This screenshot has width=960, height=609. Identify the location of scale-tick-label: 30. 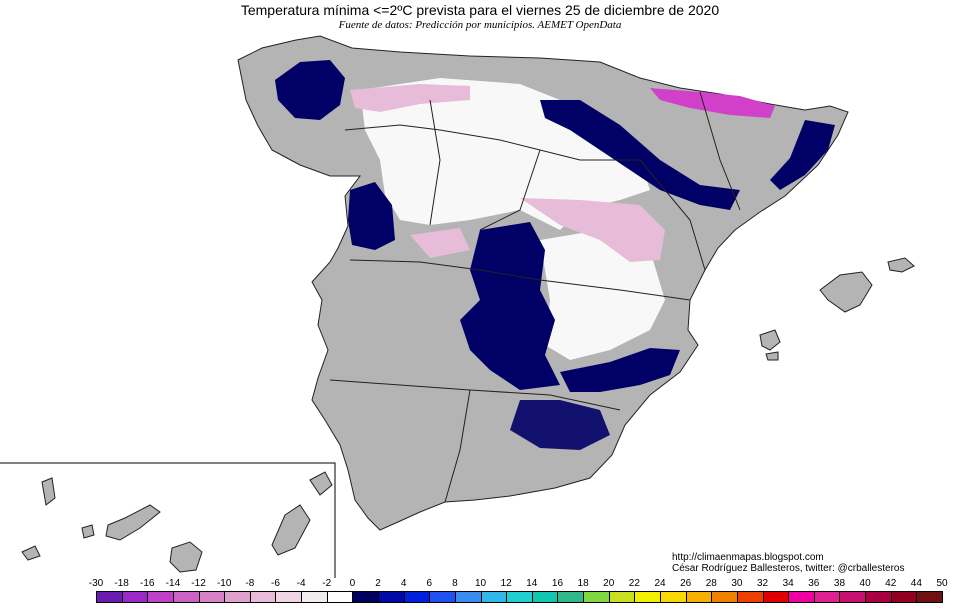
(737, 583).